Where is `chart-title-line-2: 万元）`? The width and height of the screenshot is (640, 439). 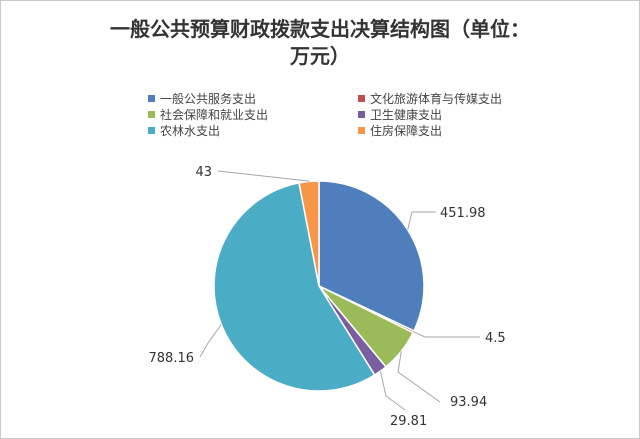
chart-title-line-2: 万元） is located at coordinates (320, 56).